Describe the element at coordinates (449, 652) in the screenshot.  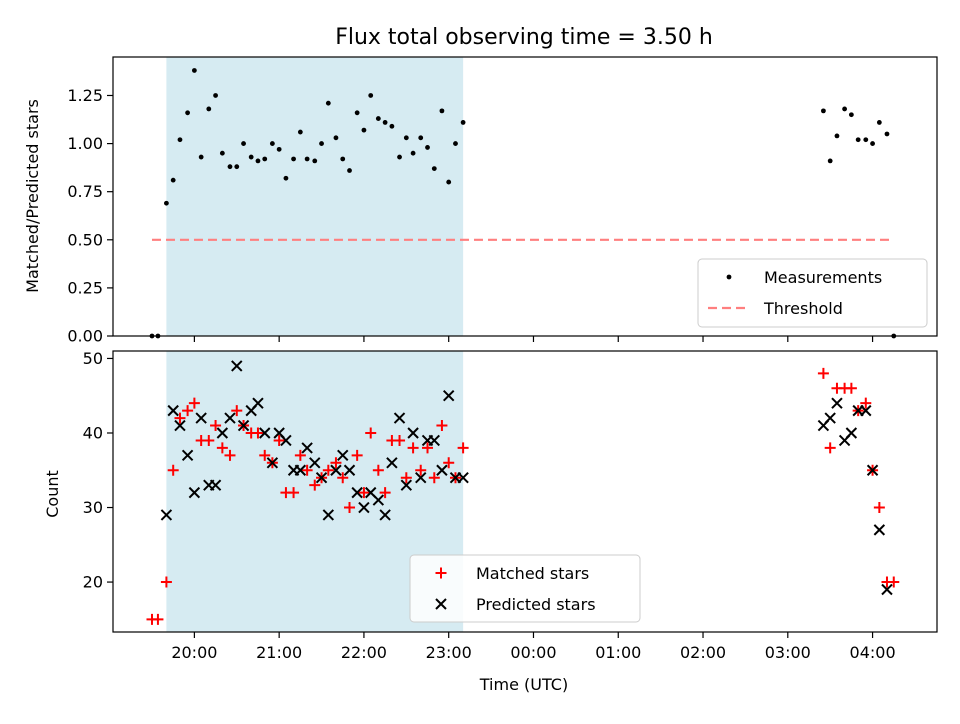
I see `x-tick-label: 23:00` at that location.